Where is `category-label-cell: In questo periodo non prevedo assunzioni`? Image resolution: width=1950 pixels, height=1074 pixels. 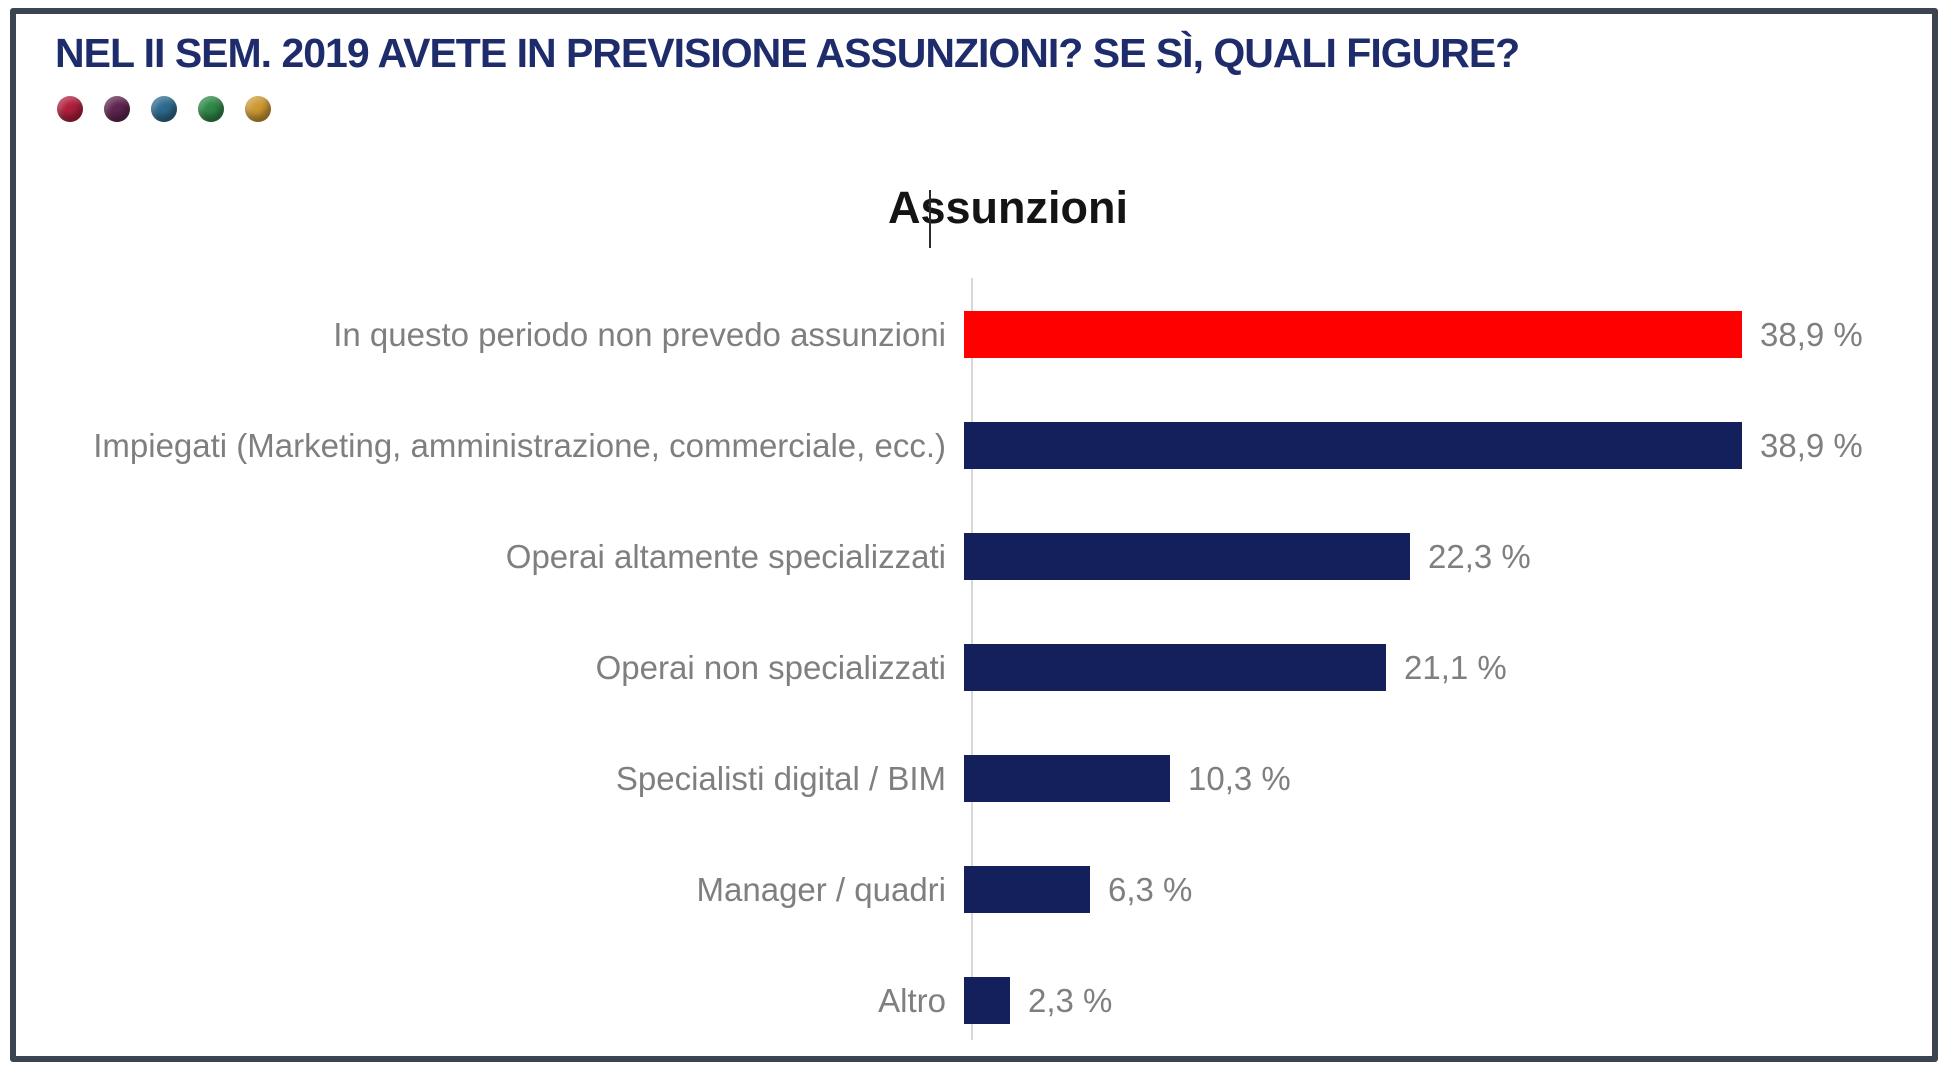
category-label-cell: In questo periodo non prevedo assunzioni is located at coordinates (478, 334).